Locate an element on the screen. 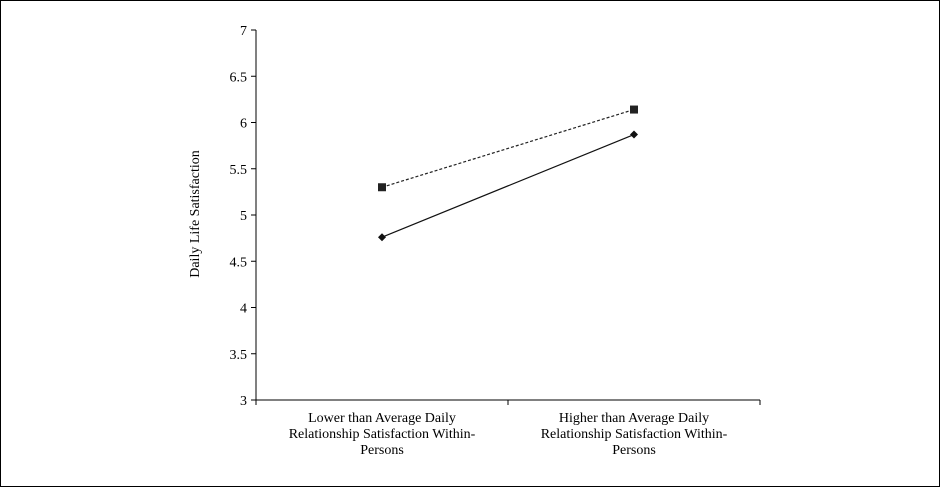  y-tick-label: 6.5 is located at coordinates (239, 77).